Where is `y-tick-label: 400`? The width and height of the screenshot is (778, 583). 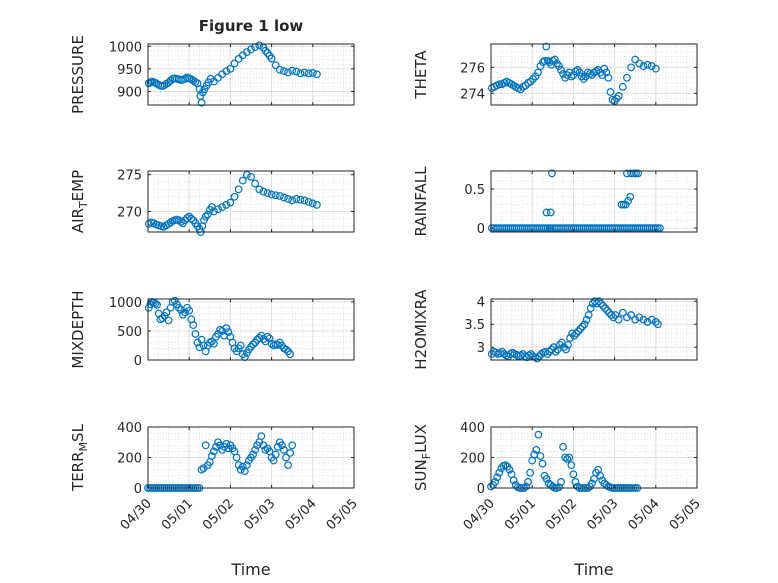 y-tick-label: 400 is located at coordinates (129, 428).